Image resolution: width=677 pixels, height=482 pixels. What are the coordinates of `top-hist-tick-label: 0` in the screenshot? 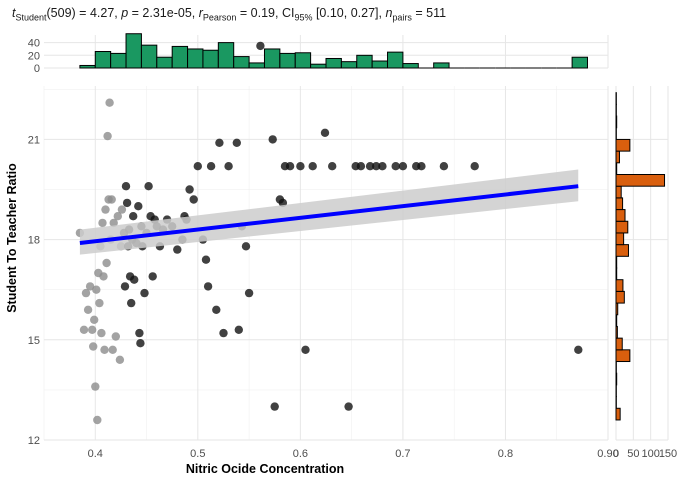 It's located at (37, 69).